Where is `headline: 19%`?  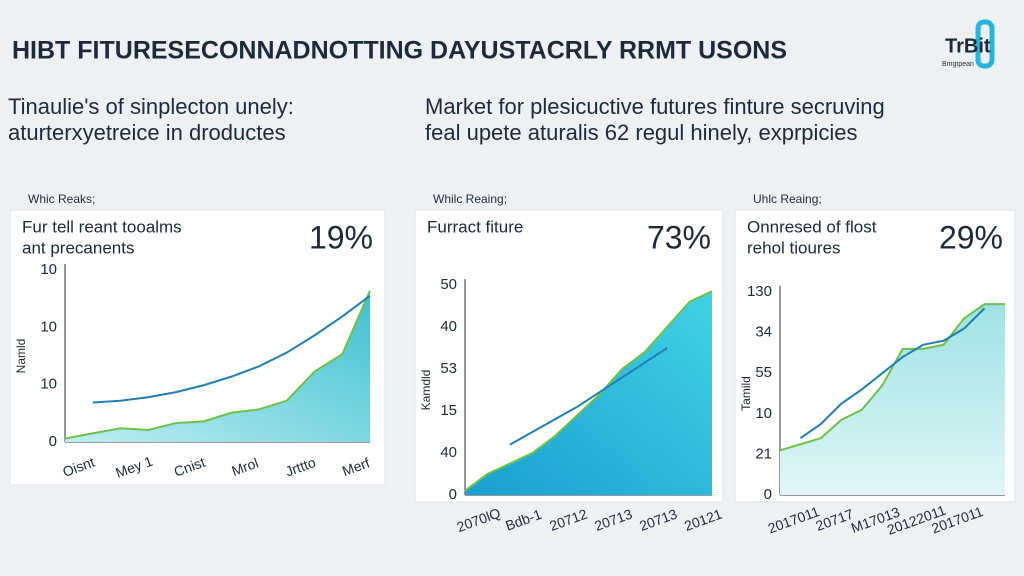 headline: 19% is located at coordinates (341, 237).